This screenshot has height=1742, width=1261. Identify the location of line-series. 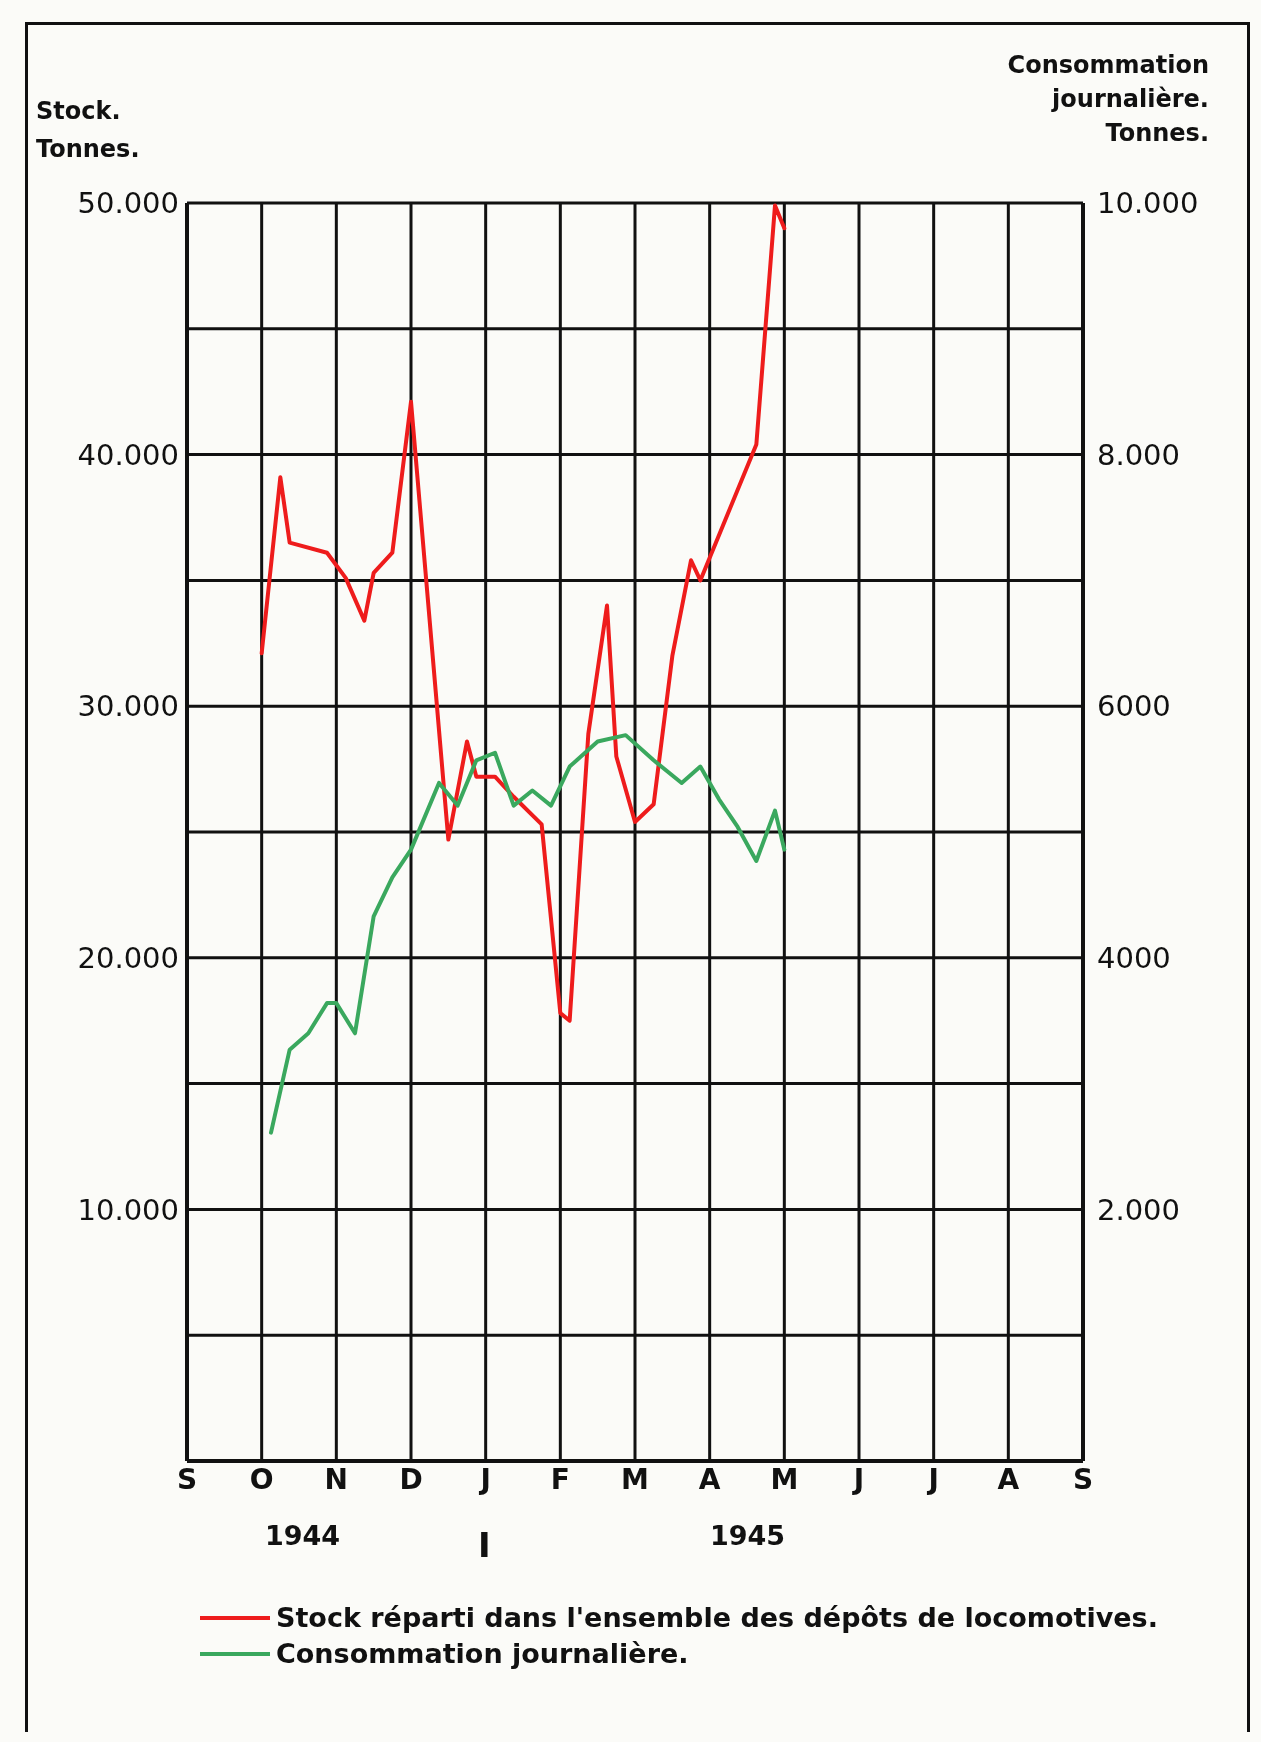
(528, 934).